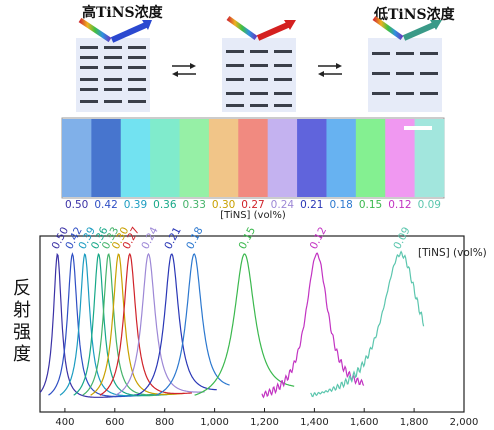  Describe the element at coordinates (264, 422) in the screenshot. I see `x-tick-label: 1,200` at that location.